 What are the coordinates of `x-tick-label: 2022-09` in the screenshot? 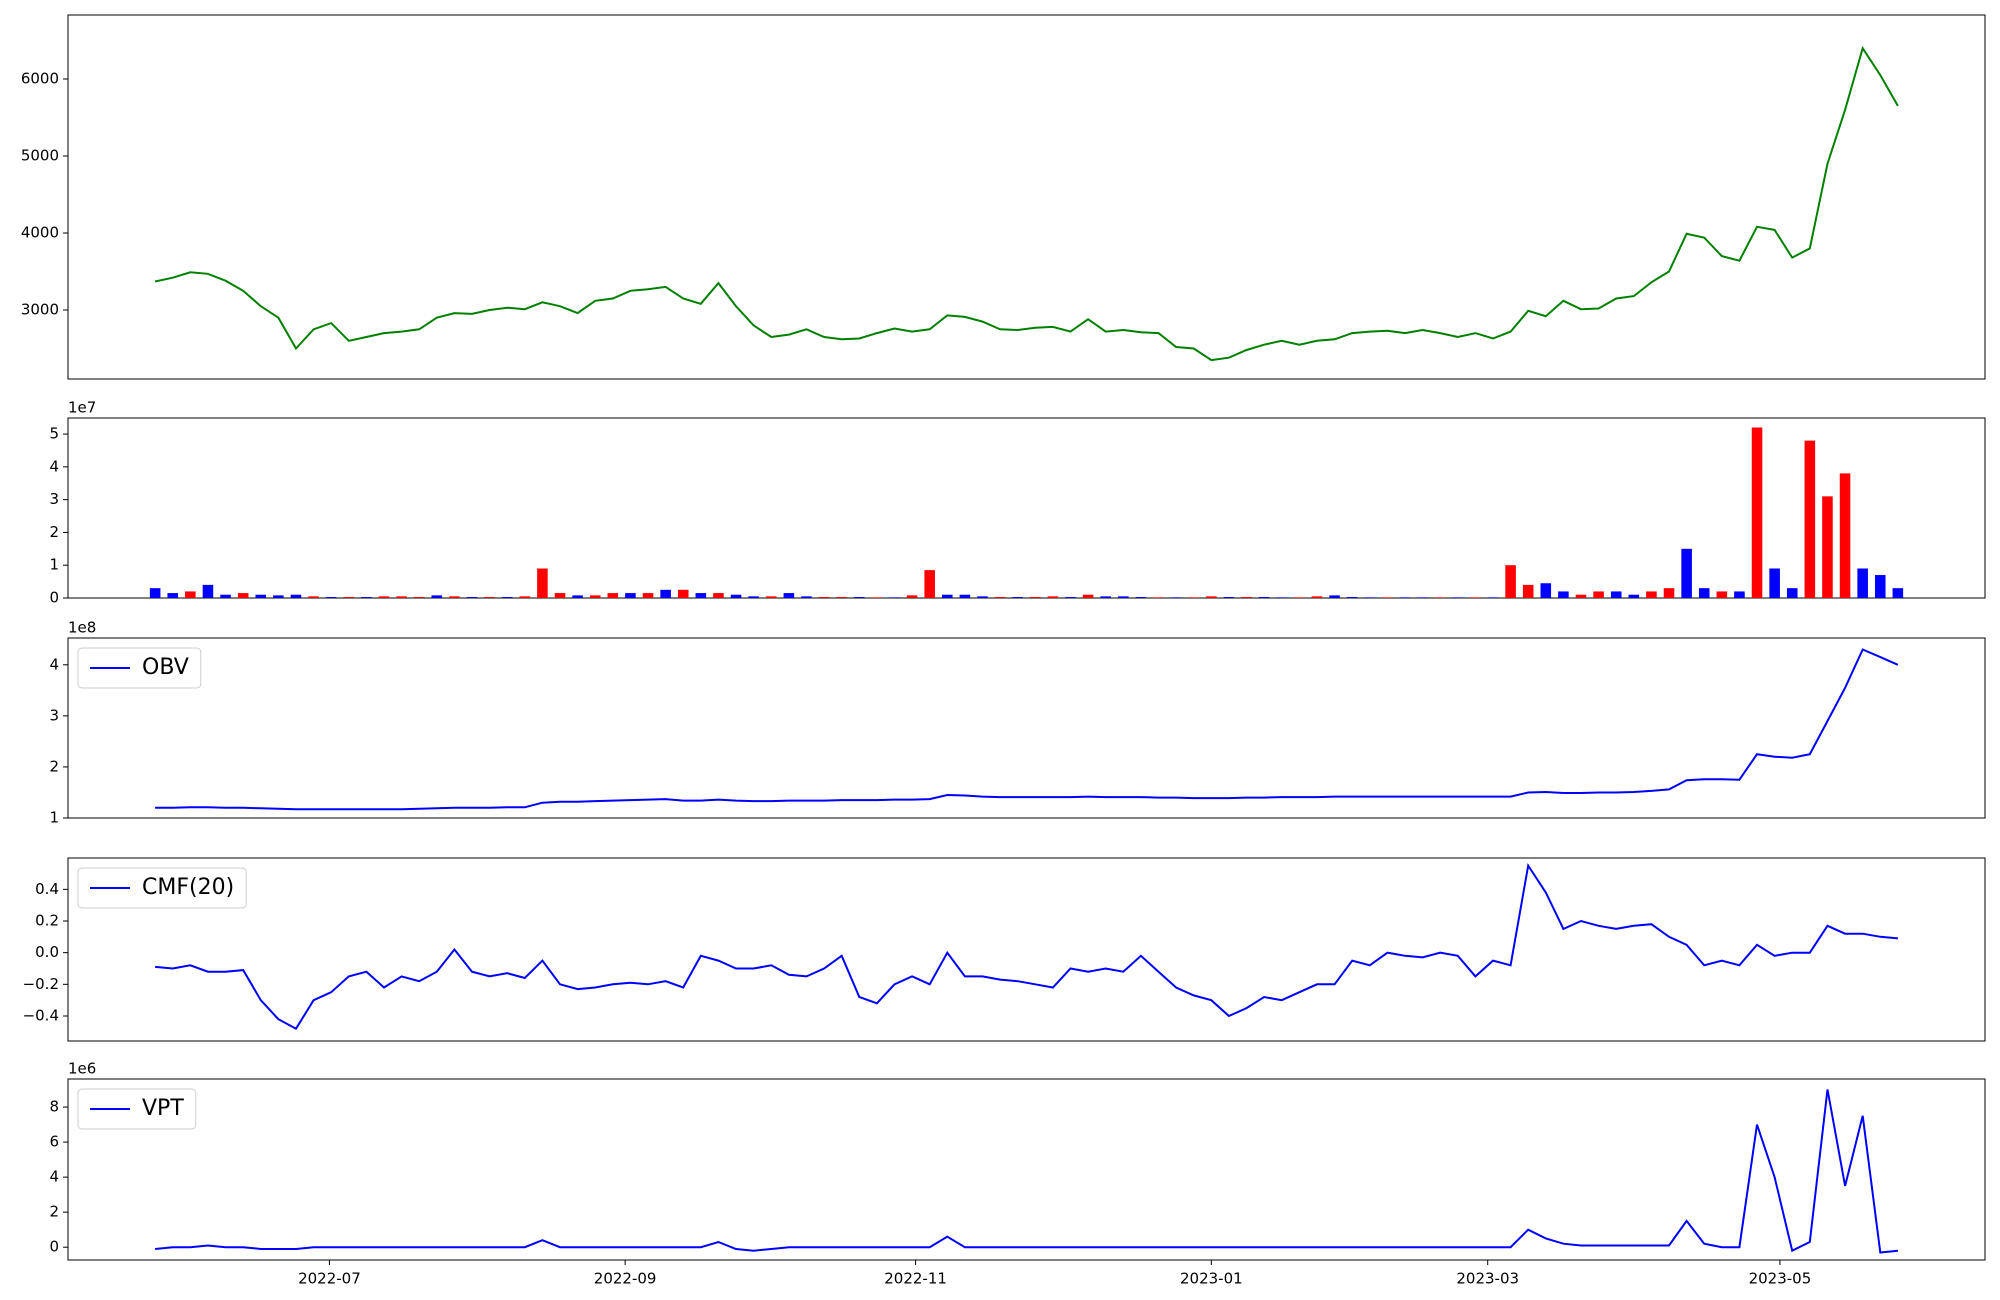 It's located at (625, 1279).